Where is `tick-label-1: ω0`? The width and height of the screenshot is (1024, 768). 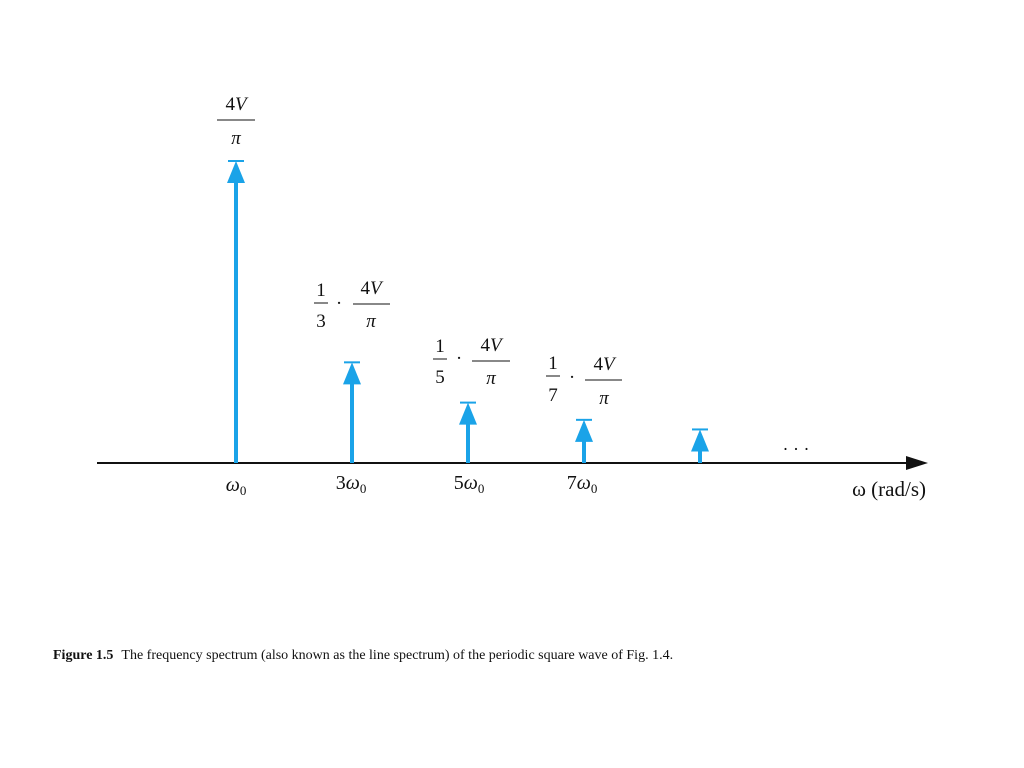
tick-label-1: ω0 is located at coordinates (236, 486).